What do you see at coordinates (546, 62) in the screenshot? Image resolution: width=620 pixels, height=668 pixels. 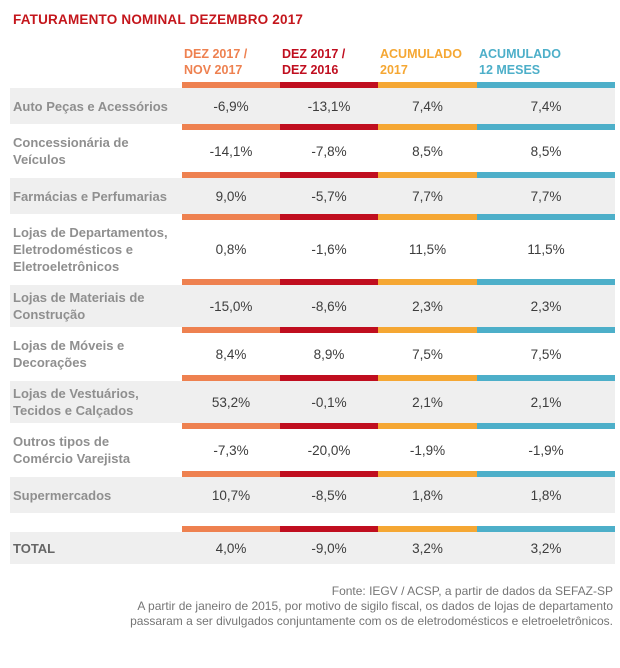 I see `column-header-acumulado-12-meses: ACUMULADO 12 MESES` at bounding box center [546, 62].